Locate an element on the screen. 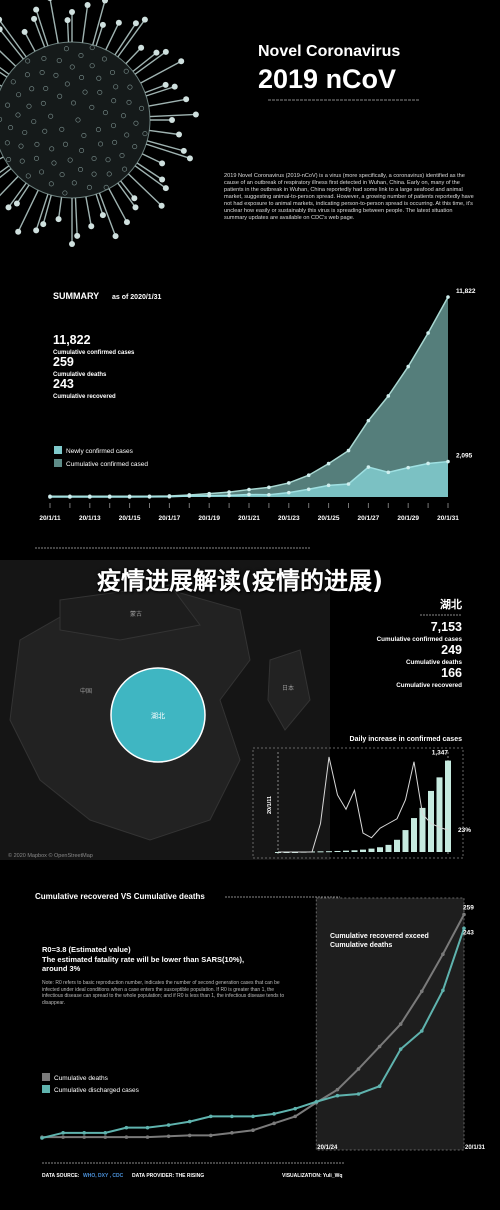 The height and width of the screenshot is (1210, 500). x-tick-label: 20/1/19 is located at coordinates (209, 518).